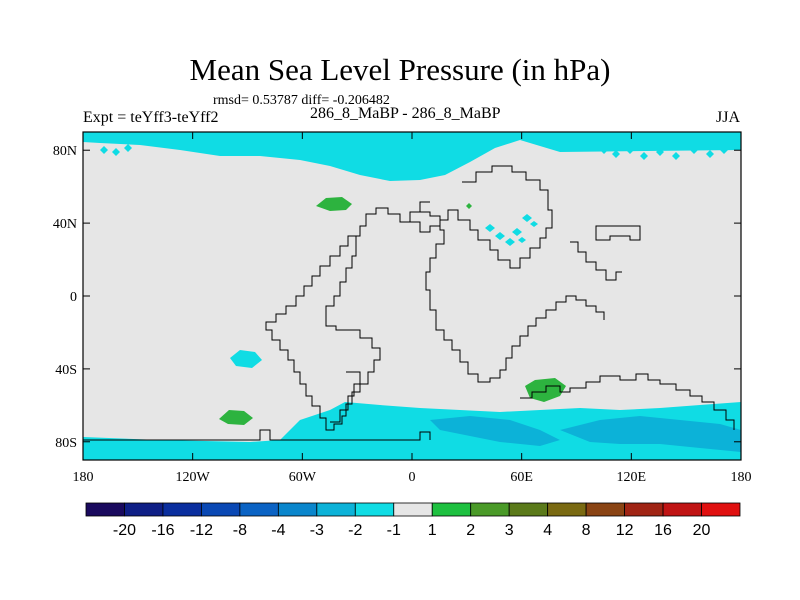  What do you see at coordinates (405, 113) in the screenshot?
I see `experiment-comparison-label: 286_8_MaBP - 286_8_MaBP` at bounding box center [405, 113].